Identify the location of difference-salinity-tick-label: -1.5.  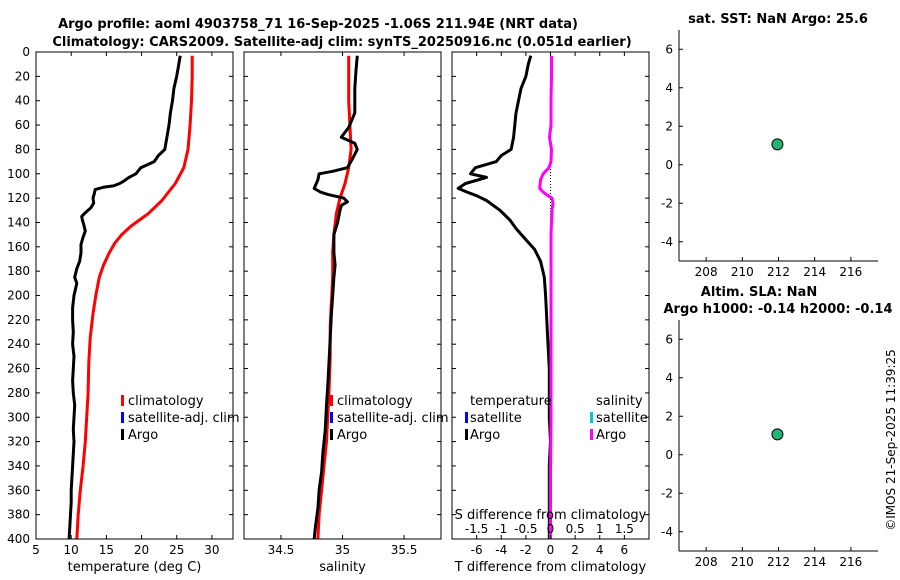
(476, 529).